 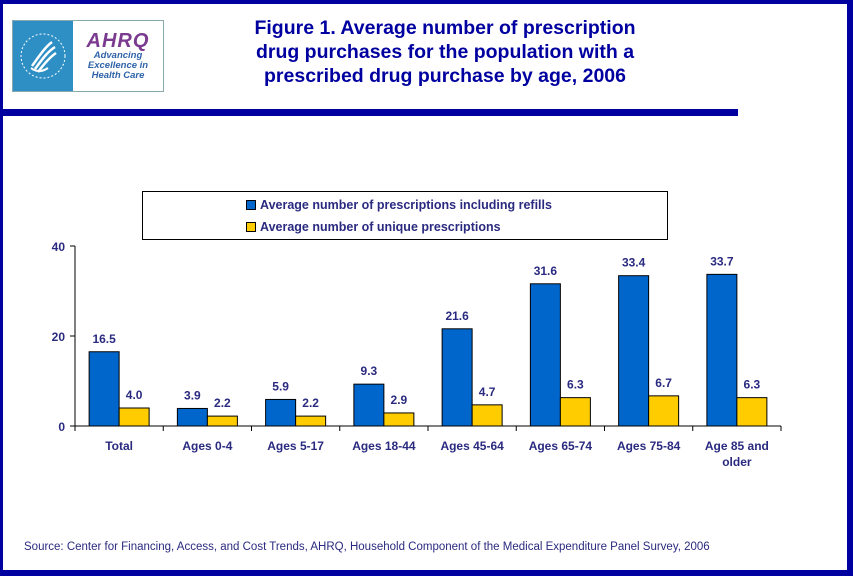 I want to click on title-divider, so click(x=370, y=112).